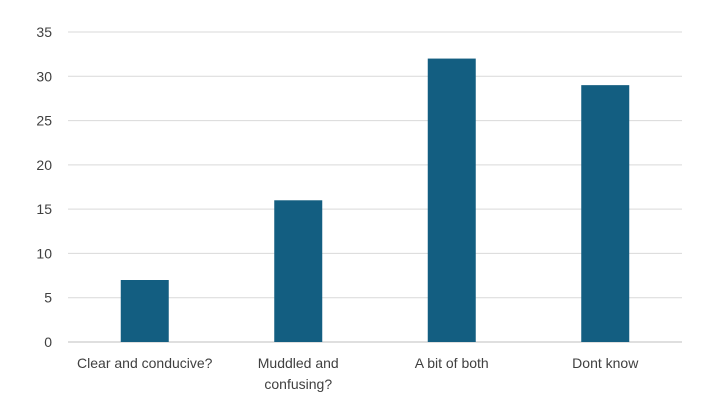 The image size is (708, 407). Describe the element at coordinates (452, 363) in the screenshot. I see `x-tick-label: A bit of both` at that location.